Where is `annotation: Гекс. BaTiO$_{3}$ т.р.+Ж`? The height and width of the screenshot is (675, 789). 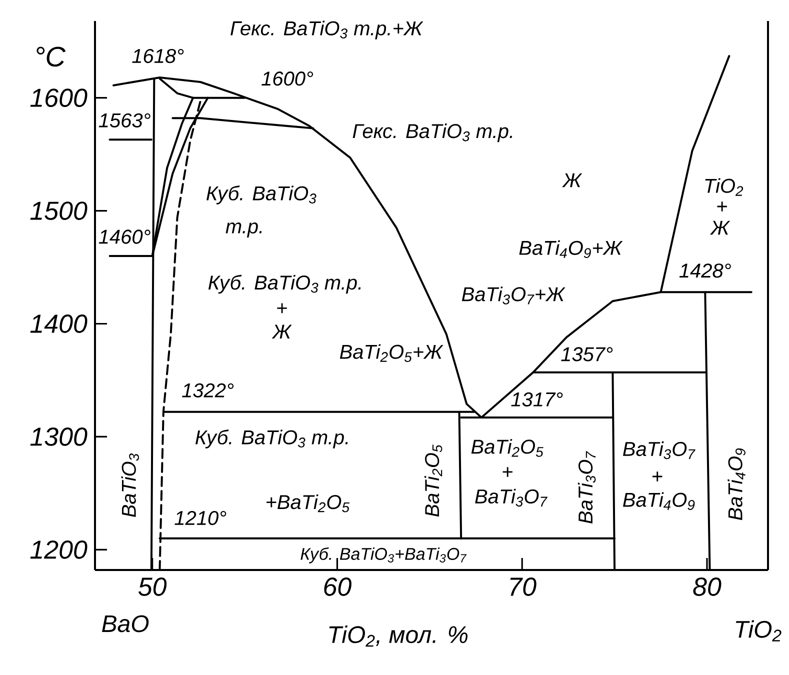
annotation: Гекс. BaTiO$_{3}$ т.р.+Ж is located at coordinates (327, 30).